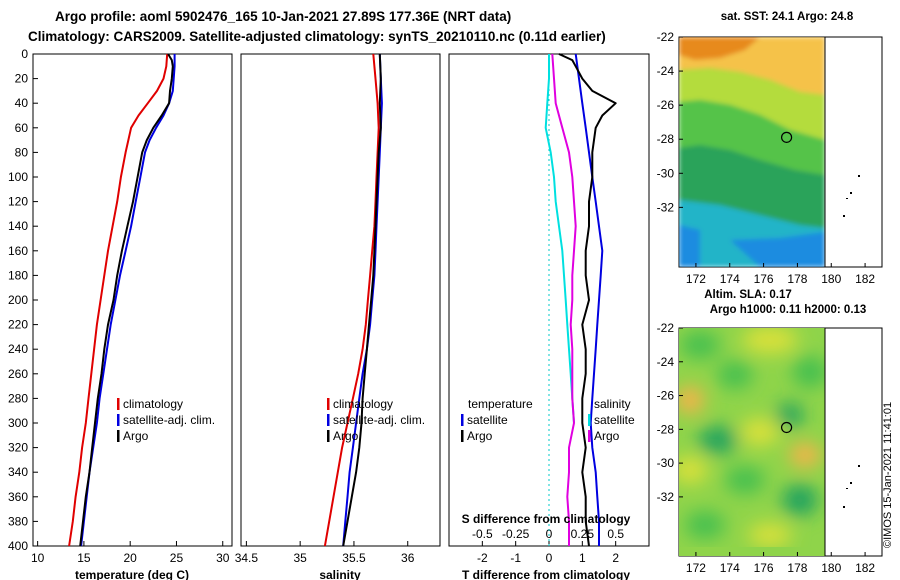 The width and height of the screenshot is (900, 580). I want to click on depth-tick-label: 40, so click(22, 103).